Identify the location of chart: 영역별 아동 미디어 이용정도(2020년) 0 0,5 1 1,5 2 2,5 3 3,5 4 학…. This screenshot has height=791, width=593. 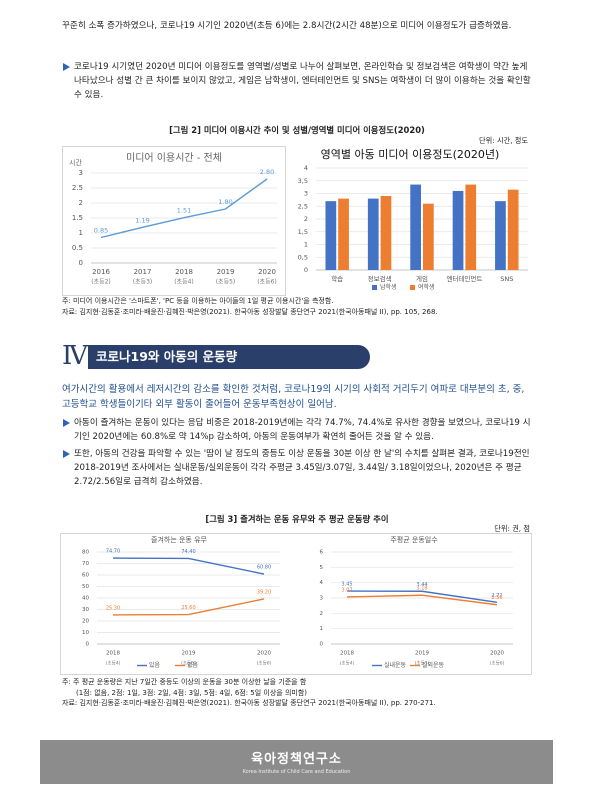
(413, 219).